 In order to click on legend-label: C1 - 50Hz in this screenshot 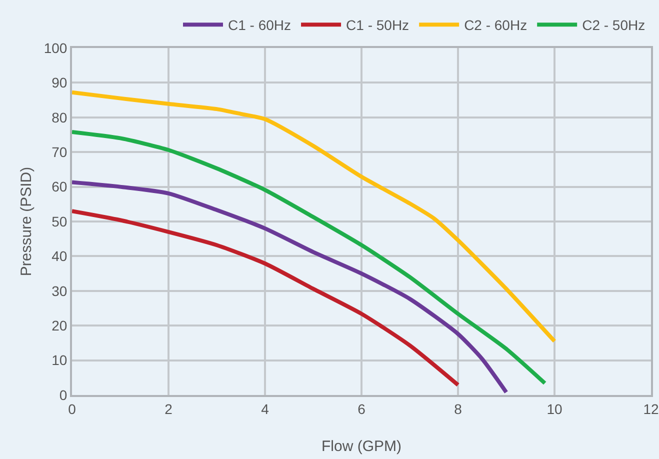, I will do `click(378, 25)`.